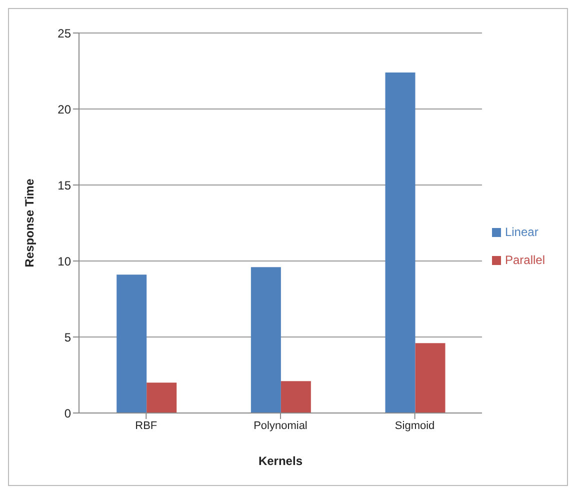 This screenshot has width=578, height=495. I want to click on y-tick-label: 0, so click(68, 413).